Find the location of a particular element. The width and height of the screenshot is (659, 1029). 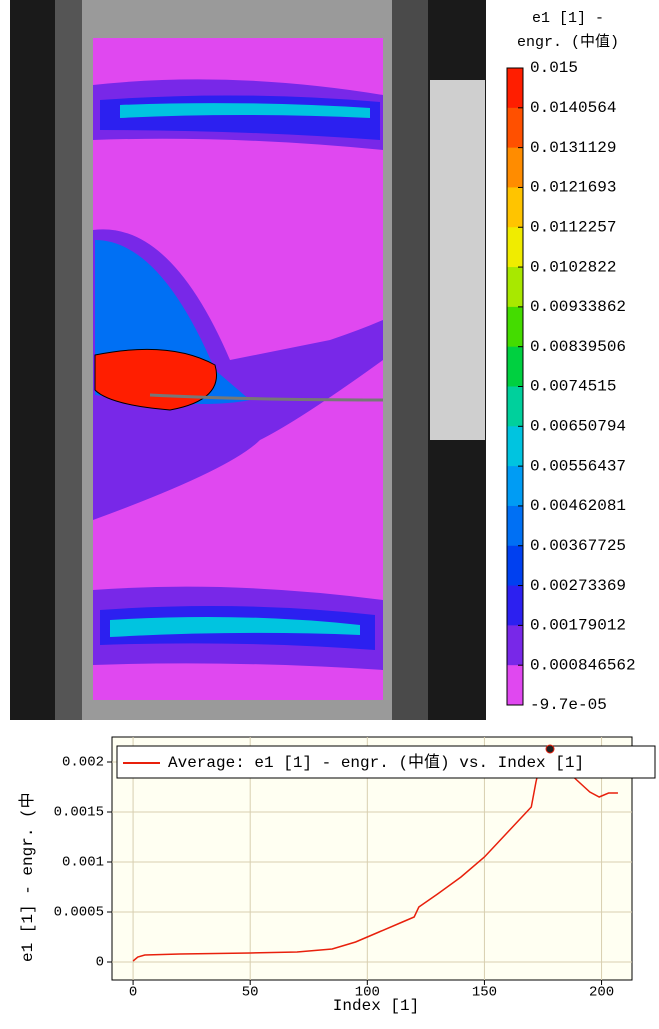

colorbar-tick-label: 0.00650794 is located at coordinates (578, 427).